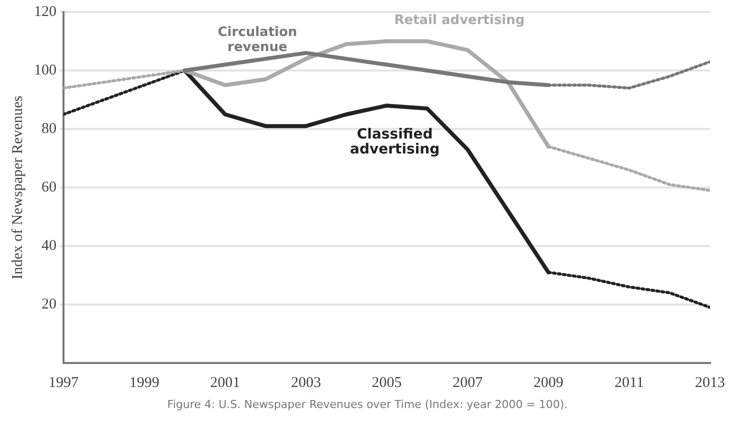 Image resolution: width=735 pixels, height=426 pixels. Describe the element at coordinates (710, 382) in the screenshot. I see `x-tick-label: 2013` at that location.